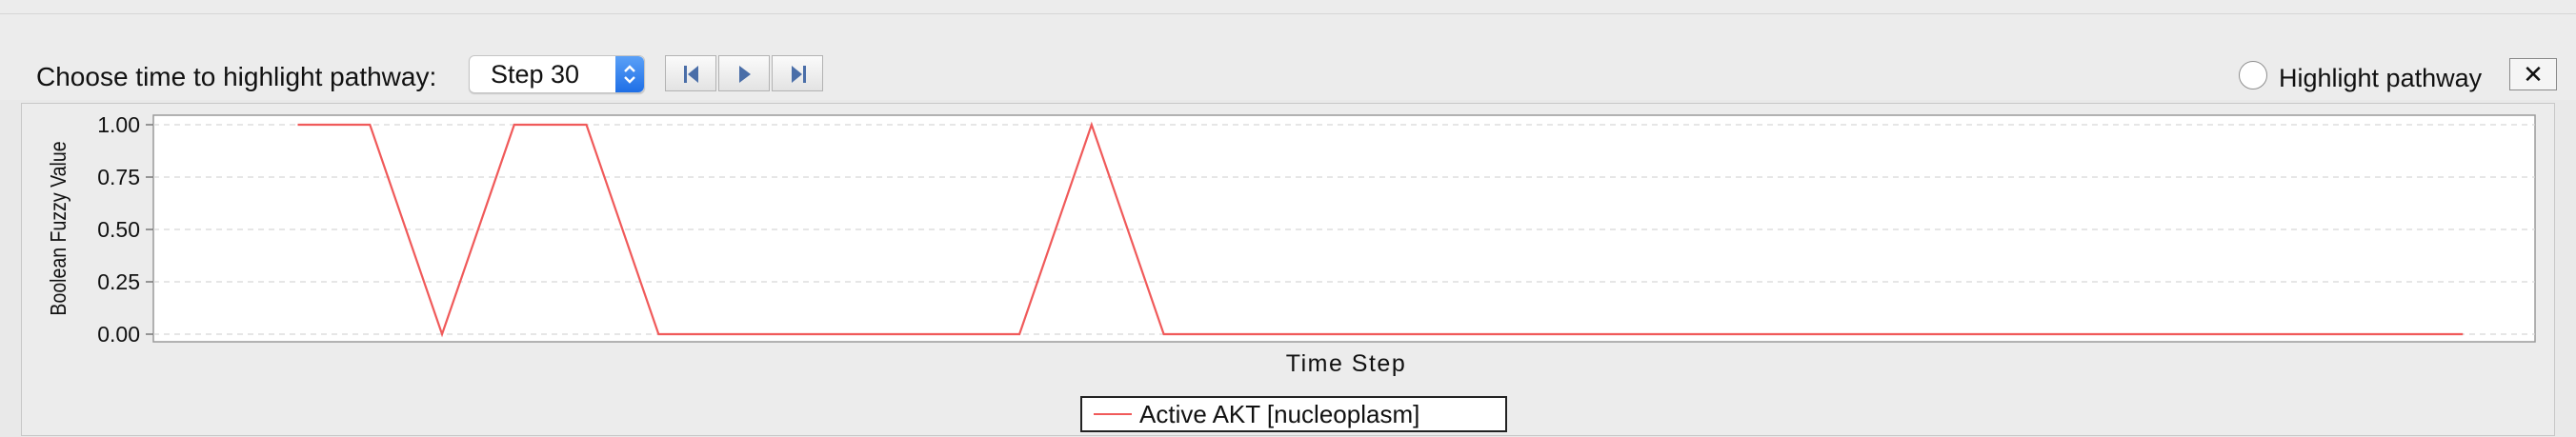 The height and width of the screenshot is (437, 2576). I want to click on first-step-button, so click(691, 73).